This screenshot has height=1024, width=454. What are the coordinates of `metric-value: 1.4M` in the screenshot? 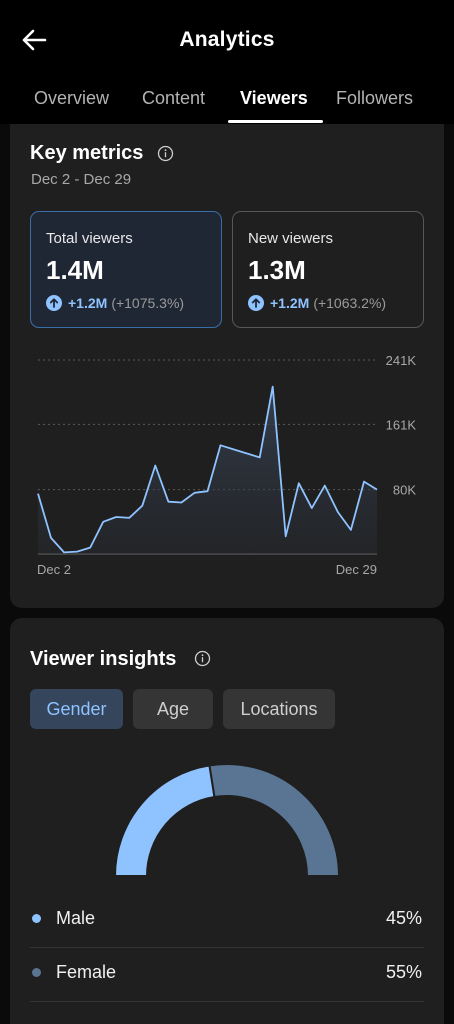 It's located at (75, 270).